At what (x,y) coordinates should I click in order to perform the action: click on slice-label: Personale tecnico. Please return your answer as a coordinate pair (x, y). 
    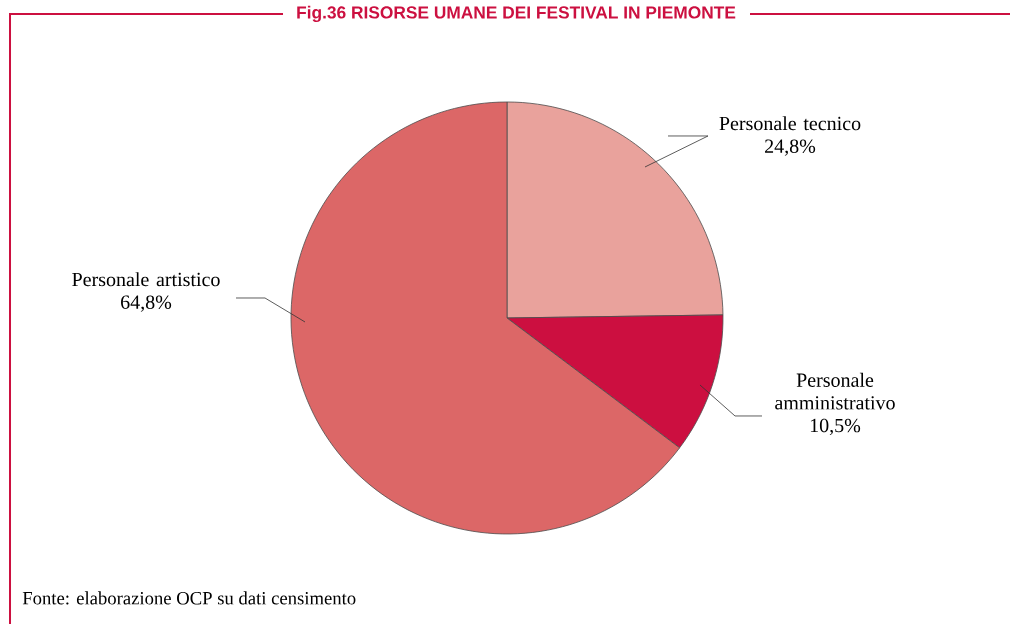
    Looking at the image, I should click on (790, 123).